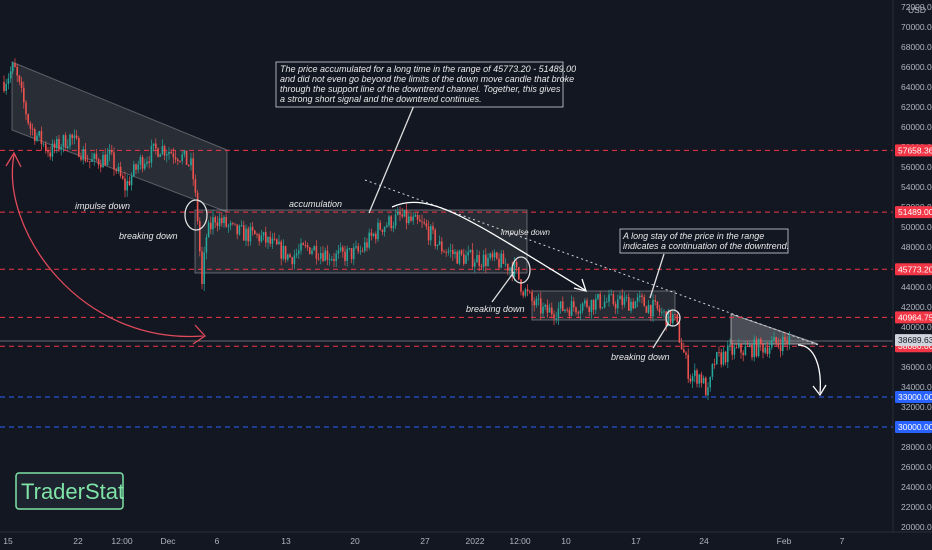 This screenshot has height=550, width=932. Describe the element at coordinates (916, 187) in the screenshot. I see `y-tick-label: 54000.00` at that location.